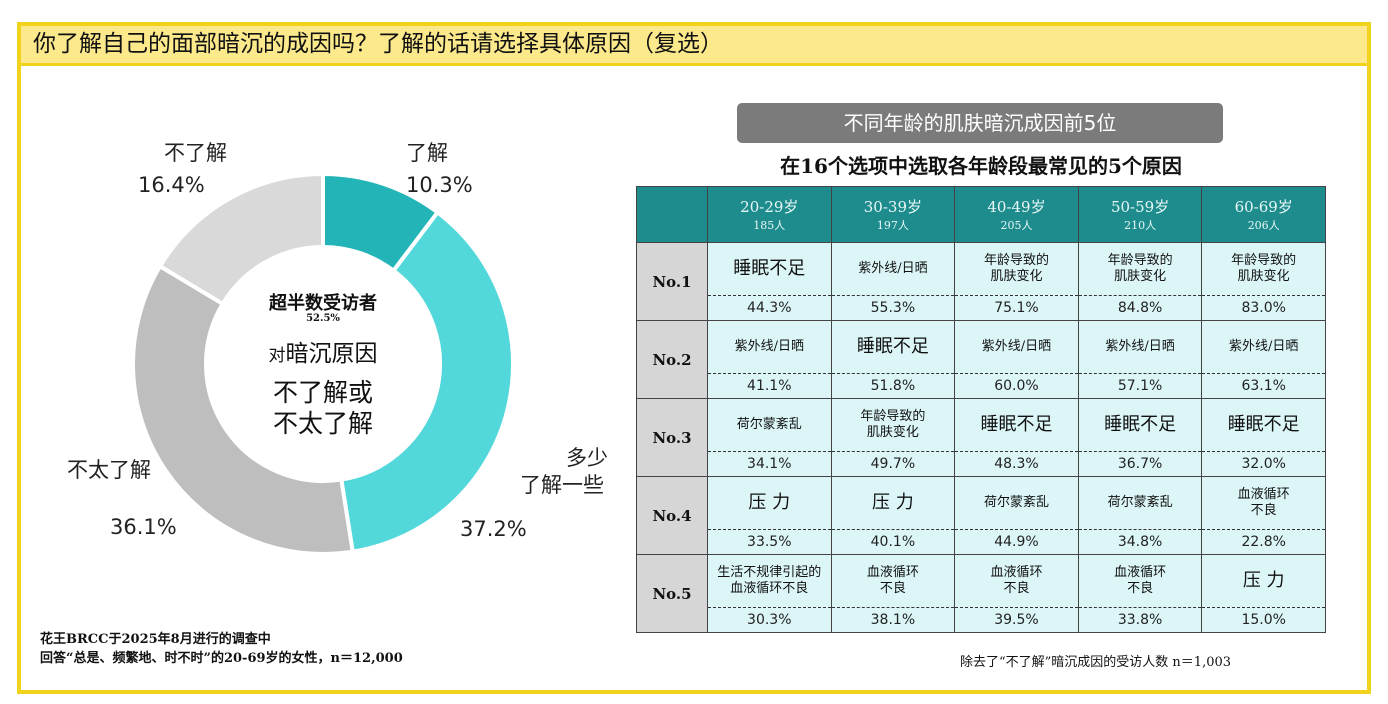 The image size is (1388, 704). Describe the element at coordinates (893, 386) in the screenshot. I see `reason-pct: 51.8%` at that location.